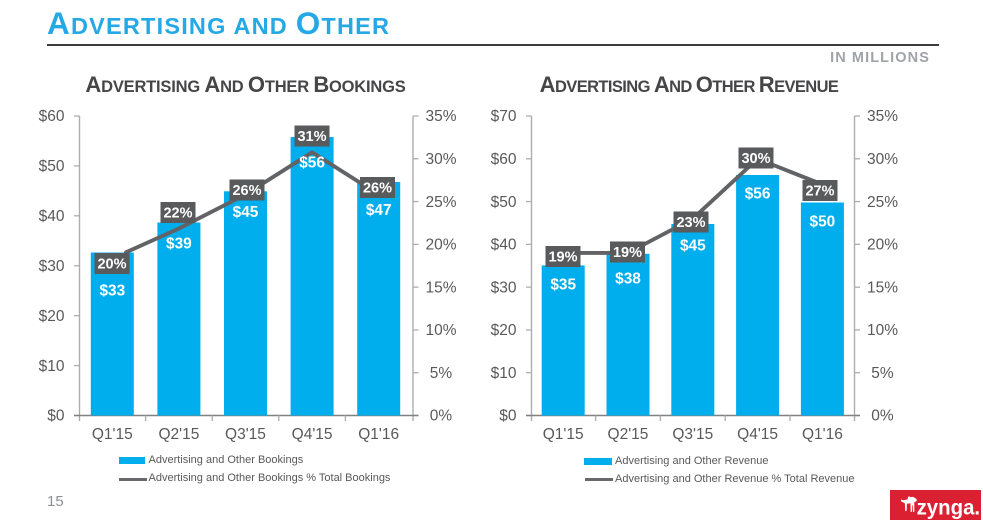 The image size is (983, 523). I want to click on svg-text: $70, so click(504, 116).